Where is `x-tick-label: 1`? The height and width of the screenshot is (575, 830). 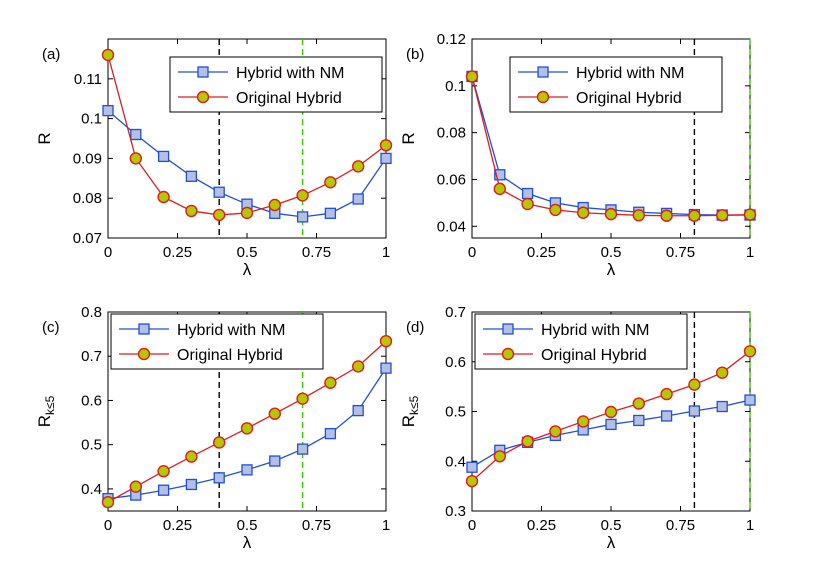 x-tick-label: 1 is located at coordinates (386, 525).